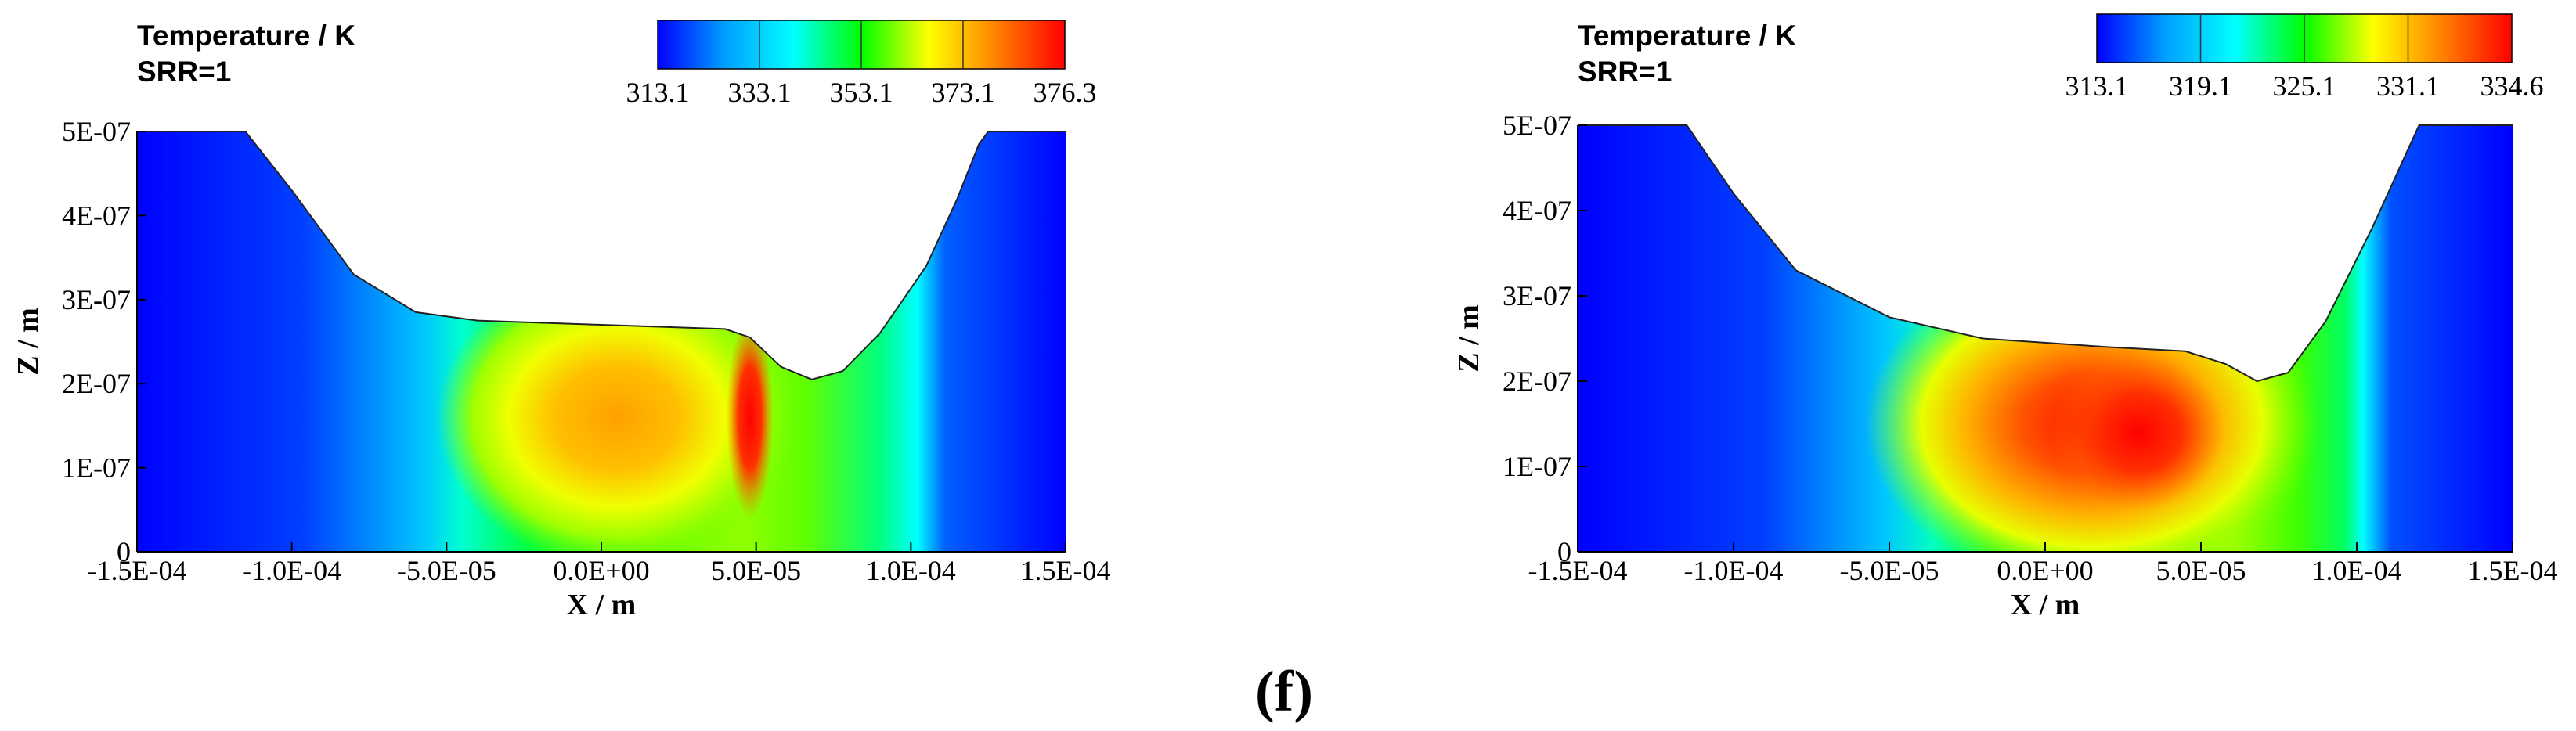 The height and width of the screenshot is (731, 2576). What do you see at coordinates (2408, 86) in the screenshot?
I see `colorbar-tick-label: 331.1` at bounding box center [2408, 86].